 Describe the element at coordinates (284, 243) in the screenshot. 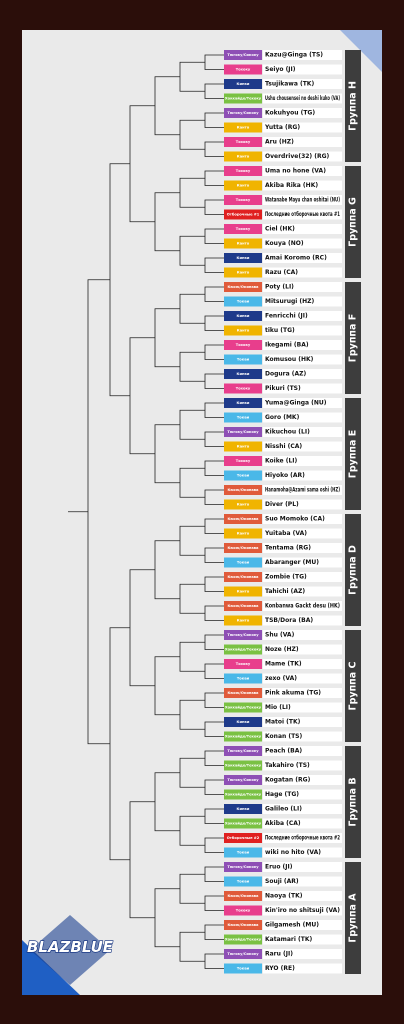

I see `player-name: Kouya (NO)` at that location.